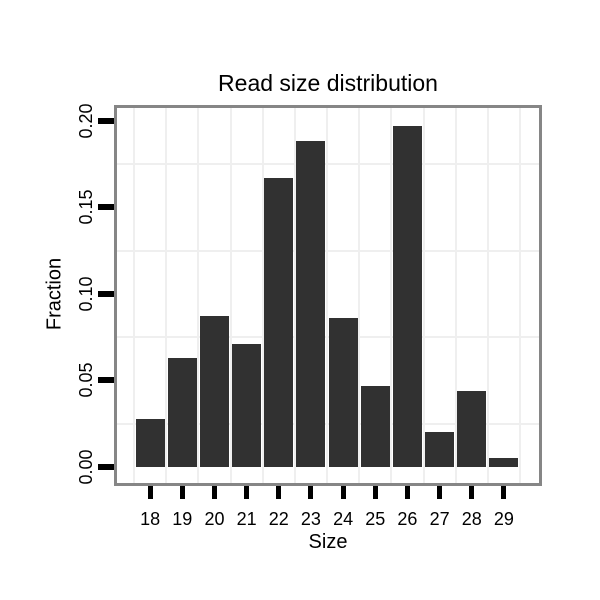 This screenshot has height=600, width=600. I want to click on x-axis-title: Size, so click(328, 542).